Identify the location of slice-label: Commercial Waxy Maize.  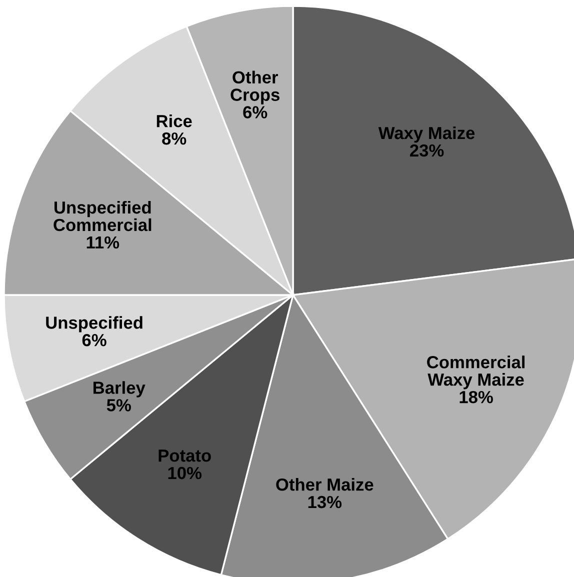
(476, 373).